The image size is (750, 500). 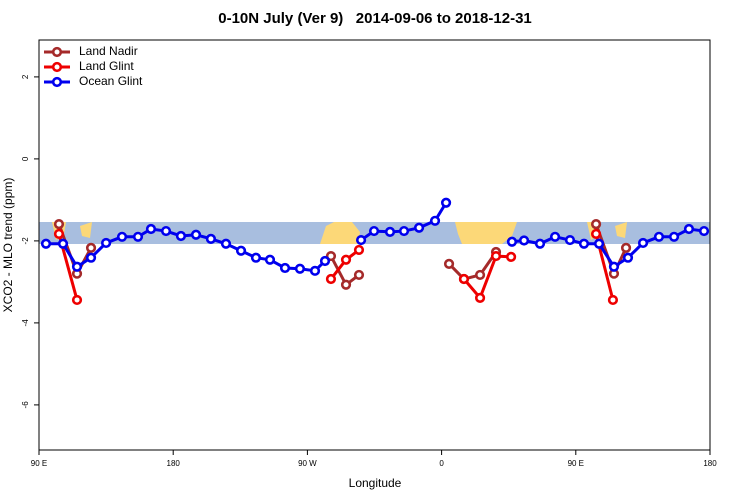 What do you see at coordinates (25, 323) in the screenshot?
I see `y-tick-label: -4` at bounding box center [25, 323].